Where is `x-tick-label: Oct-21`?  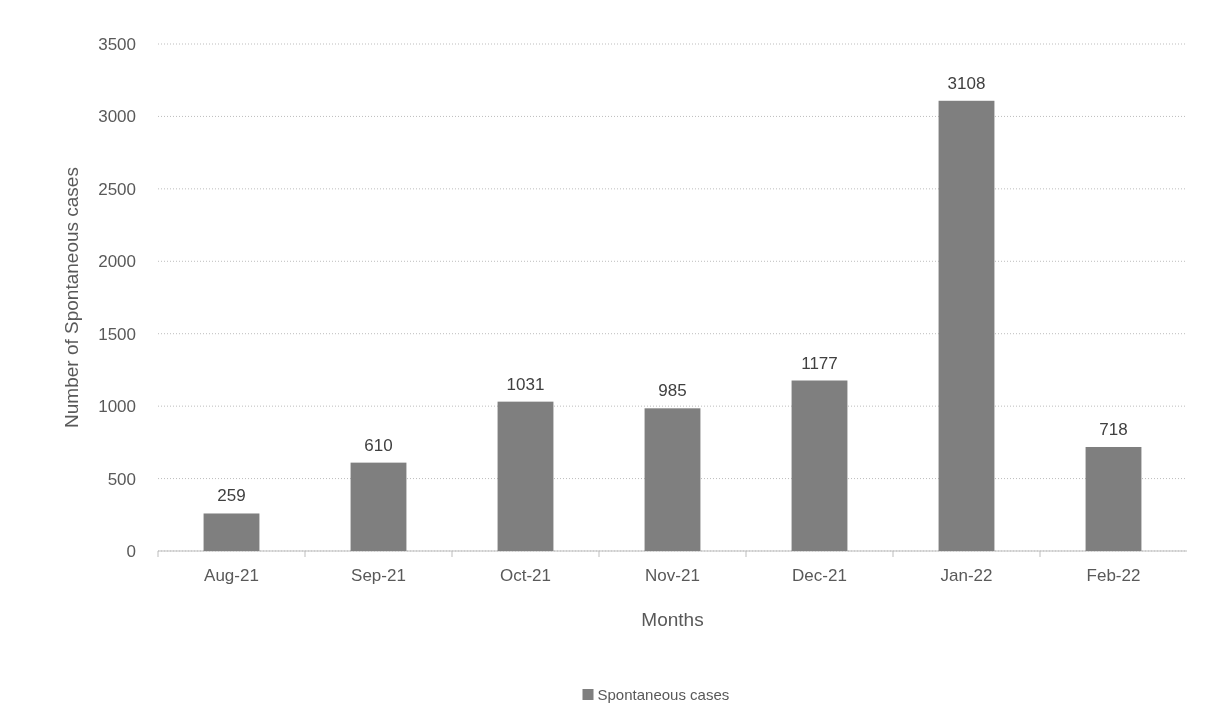 x-tick-label: Oct-21 is located at coordinates (525, 575).